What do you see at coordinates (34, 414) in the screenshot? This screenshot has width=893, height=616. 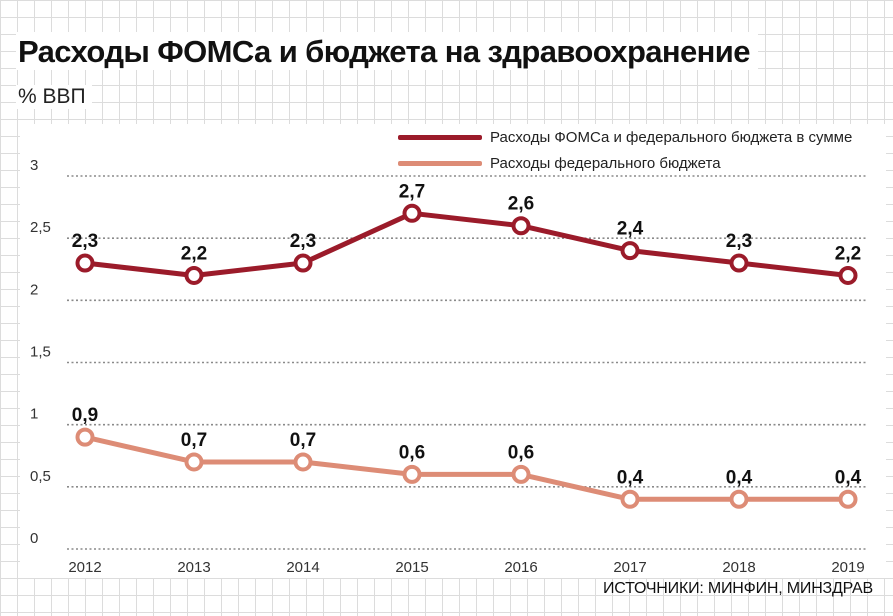 I see `y-tick-label: 1` at bounding box center [34, 414].